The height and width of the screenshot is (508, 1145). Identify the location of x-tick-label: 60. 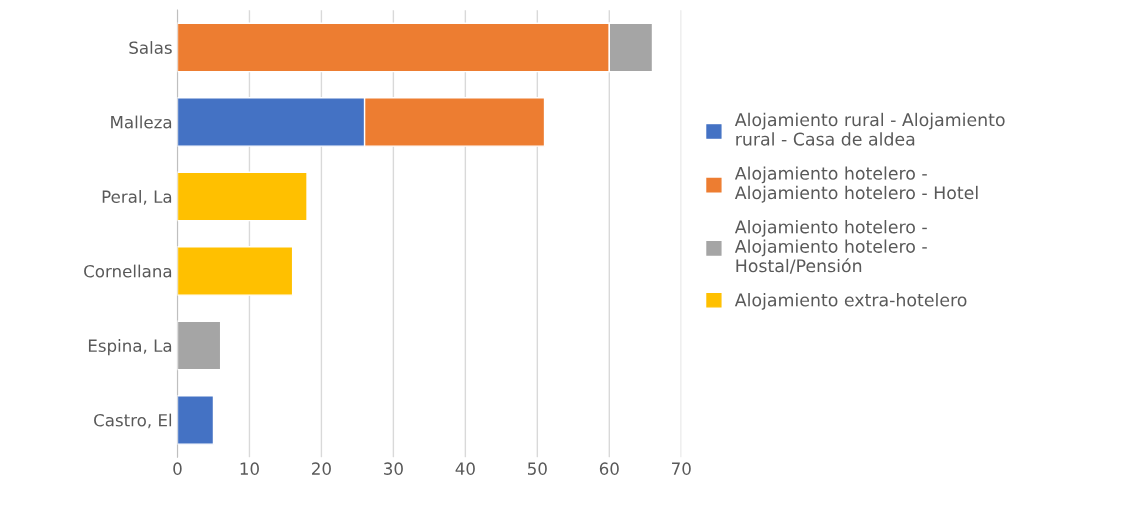
(609, 468).